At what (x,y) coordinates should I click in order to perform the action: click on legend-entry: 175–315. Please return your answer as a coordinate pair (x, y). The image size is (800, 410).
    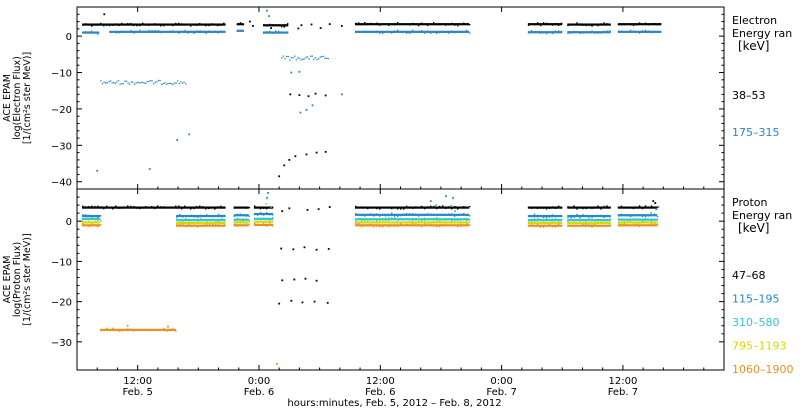
    Looking at the image, I should click on (756, 132).